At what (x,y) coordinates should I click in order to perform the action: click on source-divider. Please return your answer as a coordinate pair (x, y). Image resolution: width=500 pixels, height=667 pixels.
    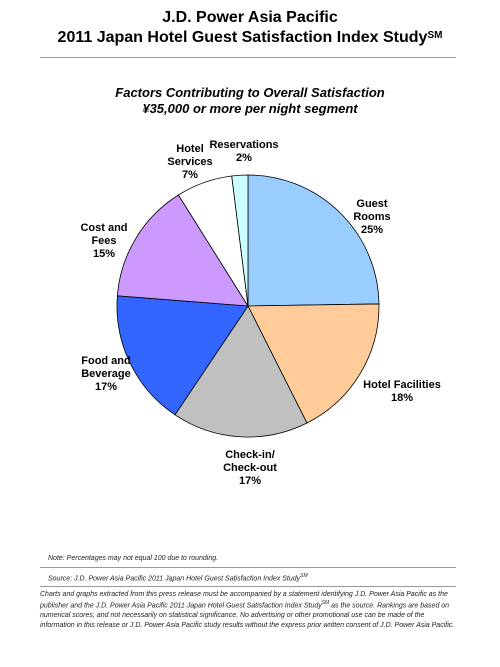
    Looking at the image, I should click on (248, 586).